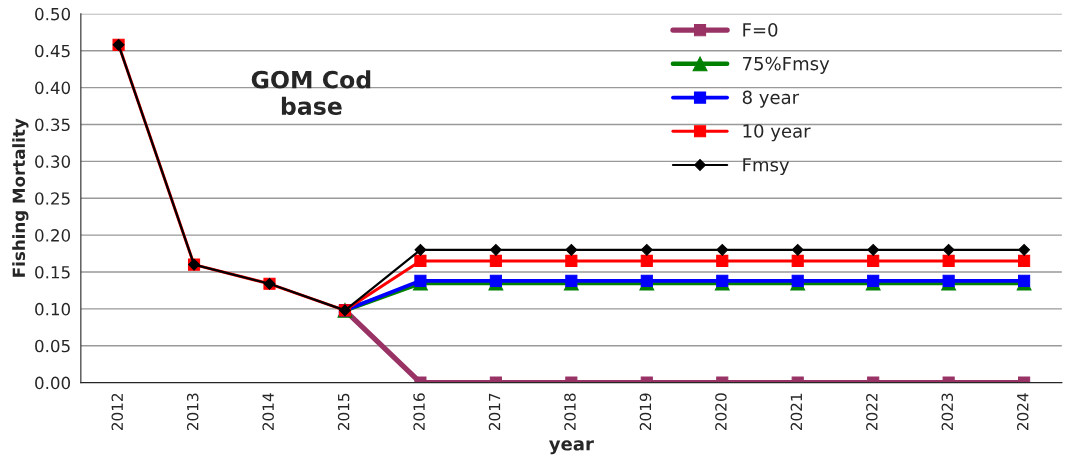  What do you see at coordinates (796, 412) in the screenshot?
I see `x-tick-label: 2021` at bounding box center [796, 412].